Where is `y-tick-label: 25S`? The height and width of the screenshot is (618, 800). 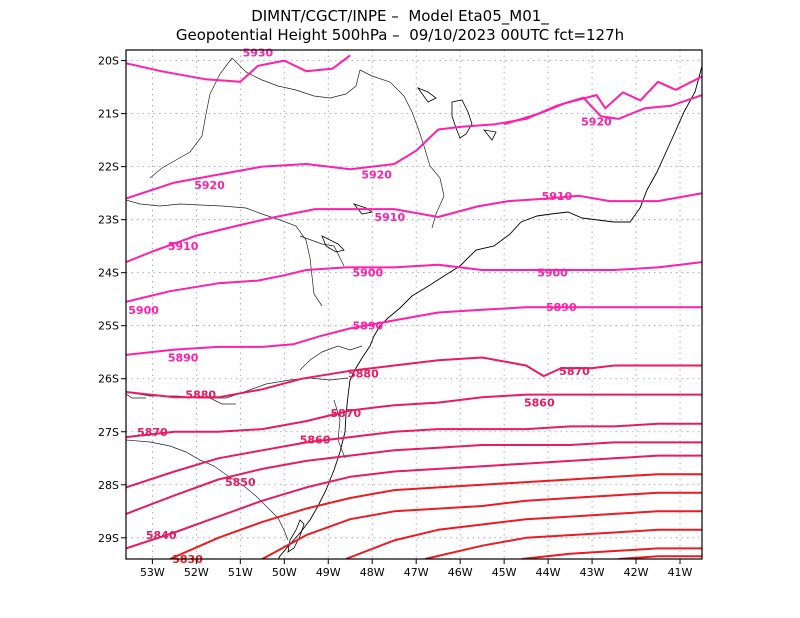 y-tick-label: 25S is located at coordinates (108, 326).